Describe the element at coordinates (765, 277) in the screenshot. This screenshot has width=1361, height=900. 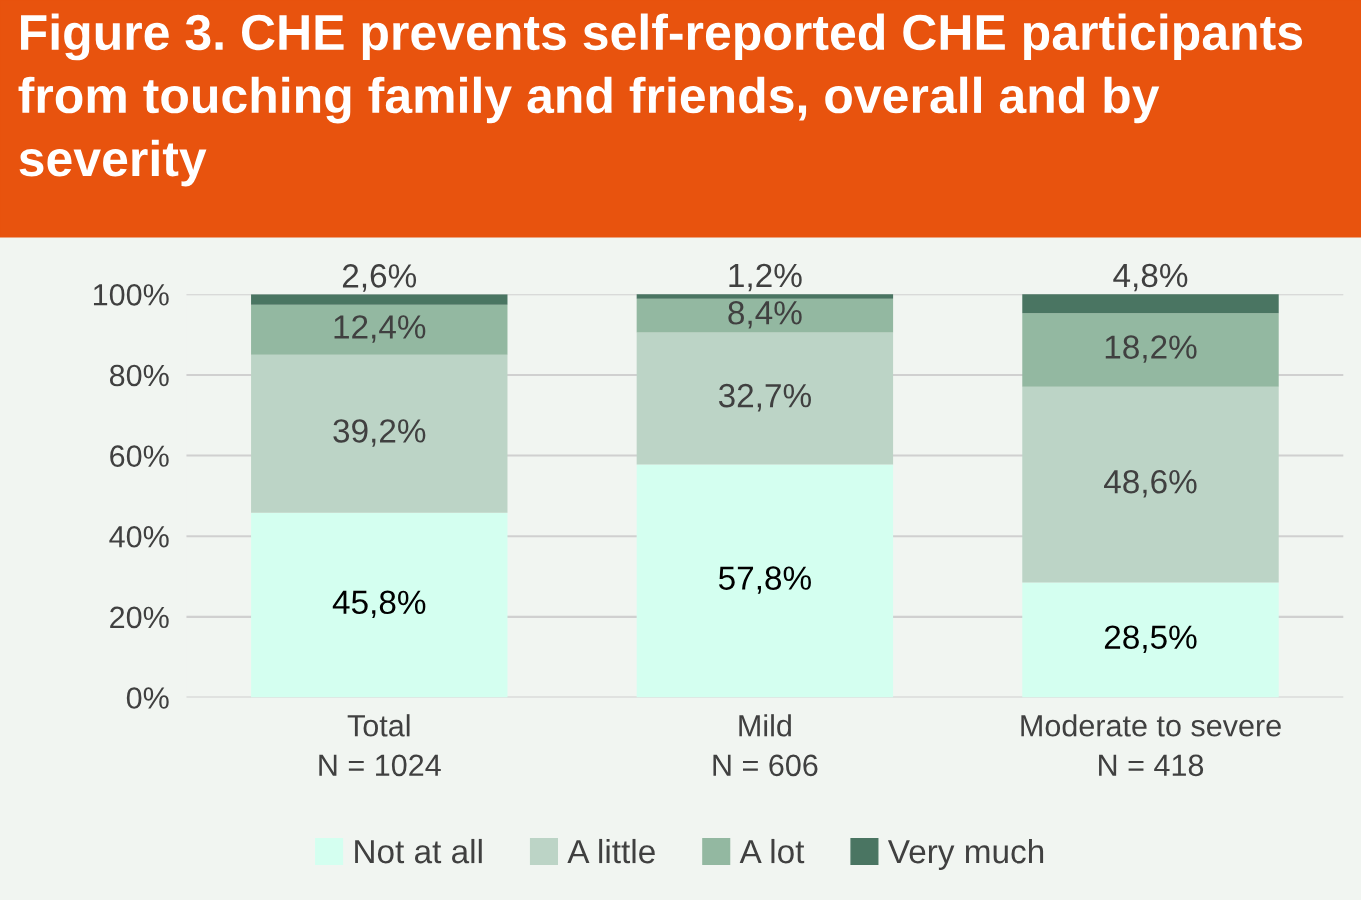
I see `data-label: 1,2%` at that location.